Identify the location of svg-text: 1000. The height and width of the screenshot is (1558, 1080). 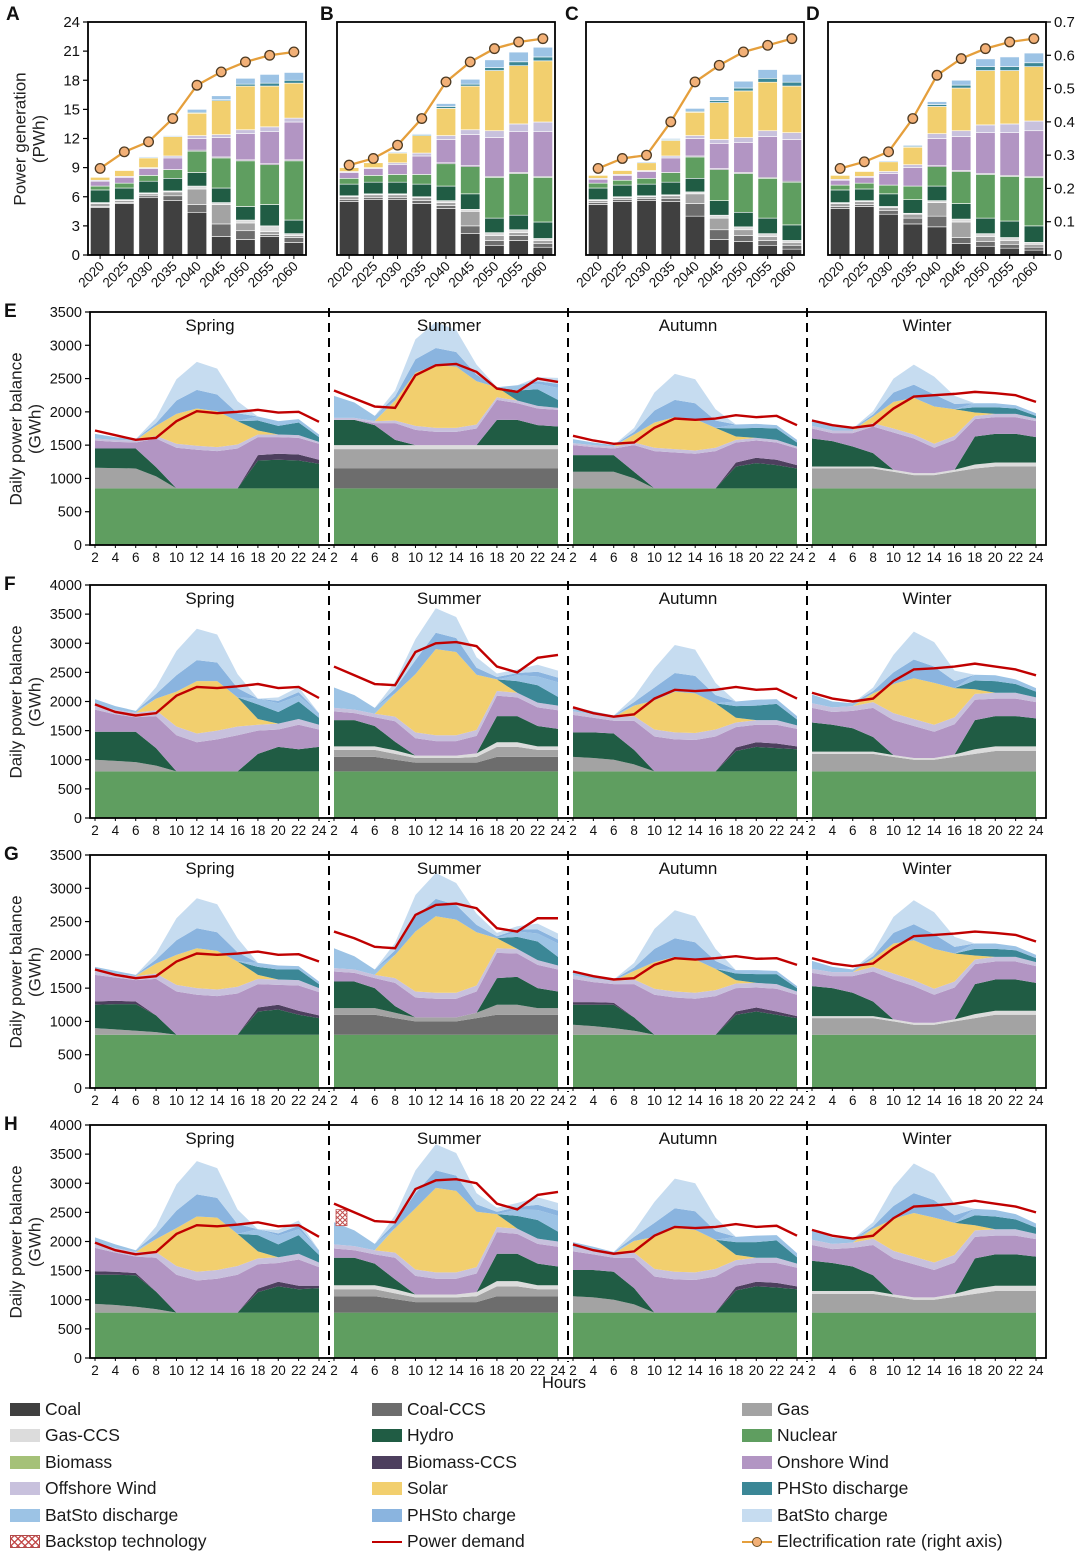
(66, 761).